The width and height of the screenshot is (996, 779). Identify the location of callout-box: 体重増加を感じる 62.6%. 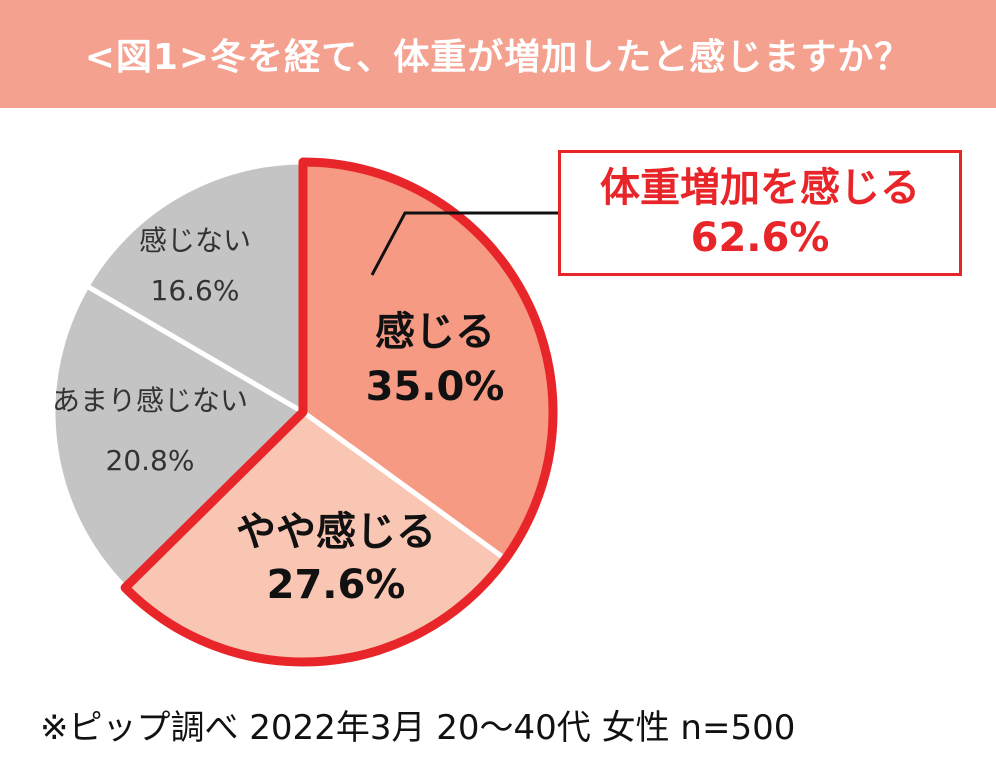
(760, 213).